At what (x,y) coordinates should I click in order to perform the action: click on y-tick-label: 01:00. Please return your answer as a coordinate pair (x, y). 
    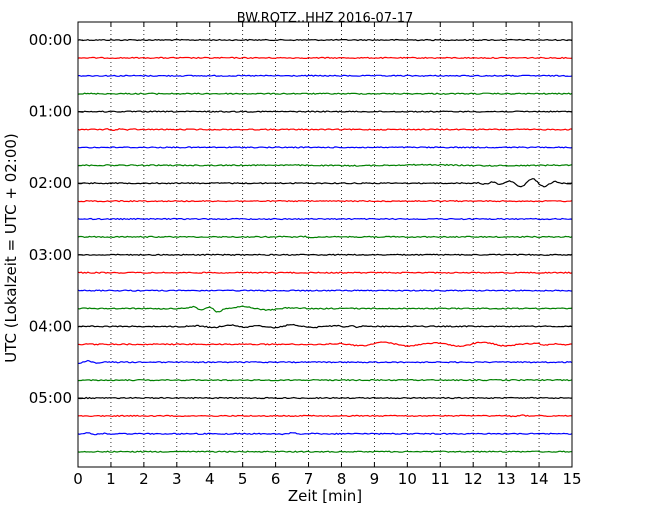
    Looking at the image, I should click on (50, 112).